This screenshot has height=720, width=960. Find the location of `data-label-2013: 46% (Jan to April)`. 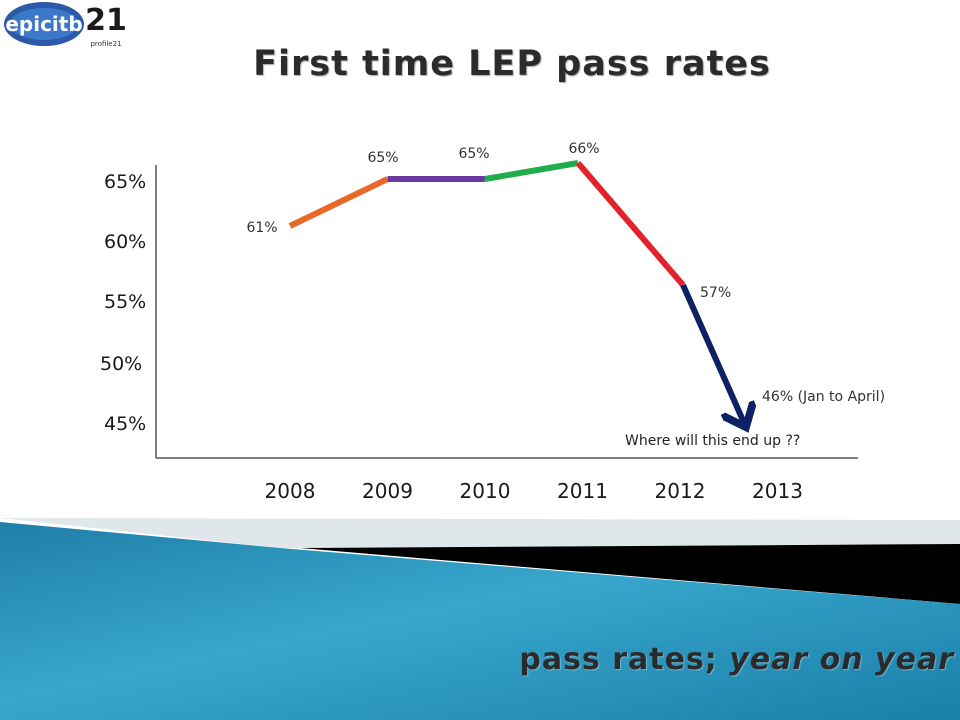

data-label-2013: 46% (Jan to April) is located at coordinates (823, 397).